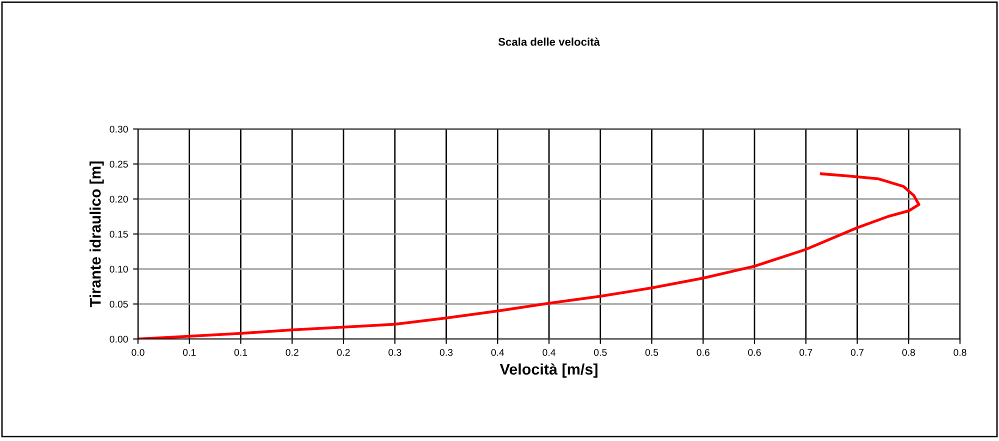 The image size is (999, 441). I want to click on y-tick-label: 0.00, so click(119, 339).